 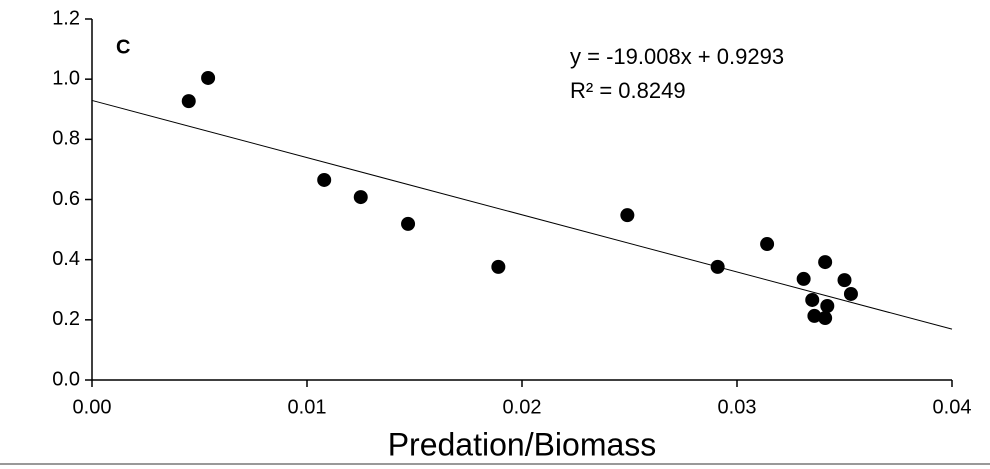 I want to click on x-tick-label: 0.04, so click(x=952, y=407).